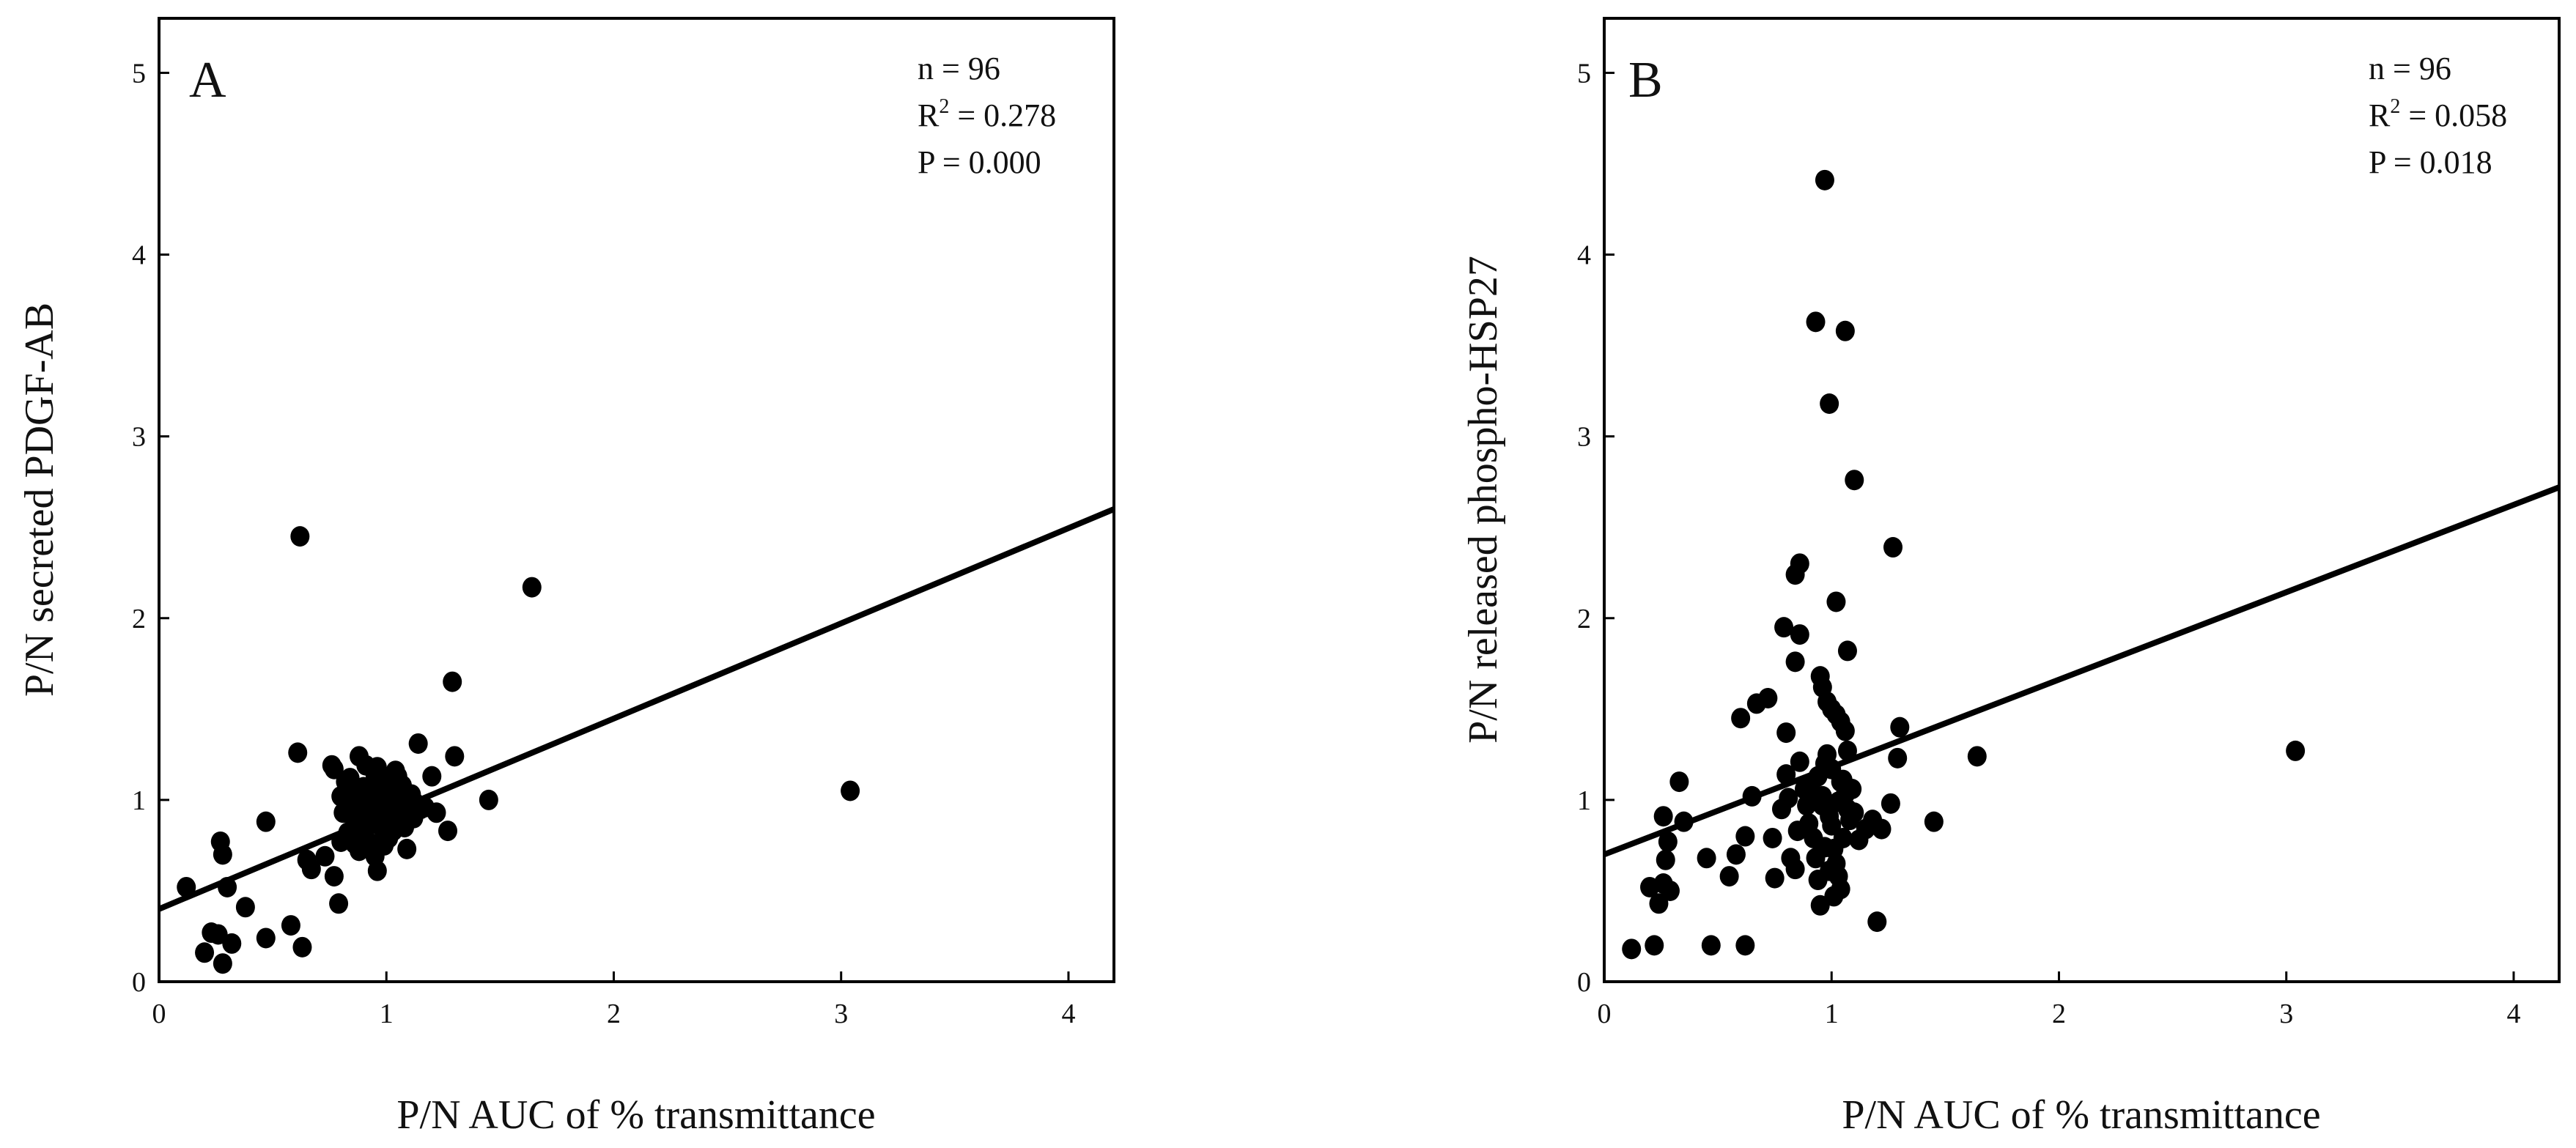  I want to click on panel-a-x-tick-label: 1, so click(387, 1014).